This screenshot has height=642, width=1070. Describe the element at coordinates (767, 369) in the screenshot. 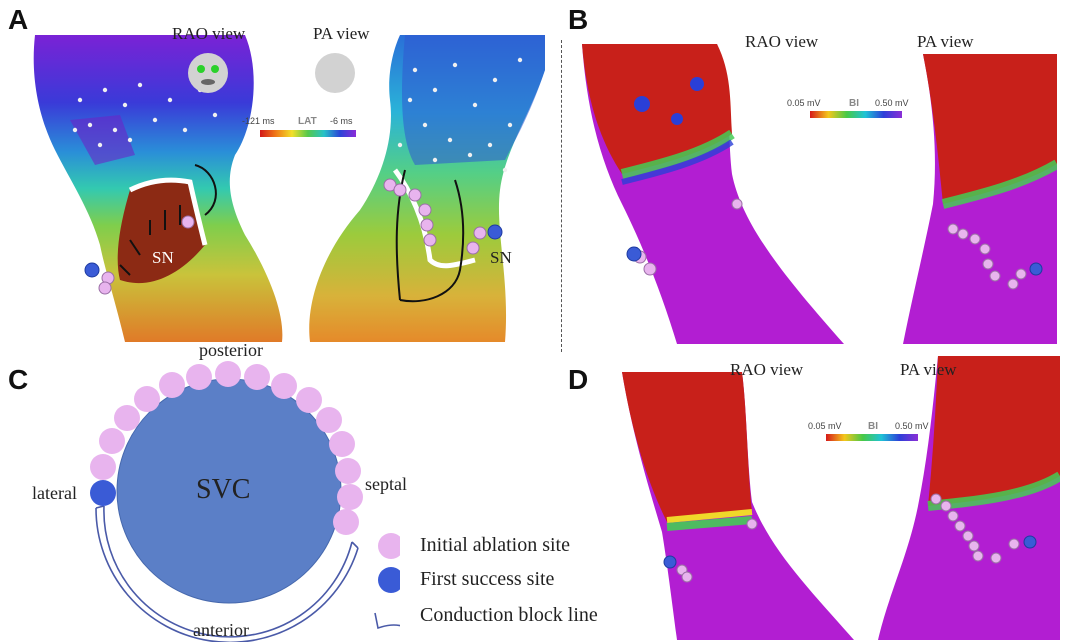

I see `rao-view-label-d: RAO view` at that location.